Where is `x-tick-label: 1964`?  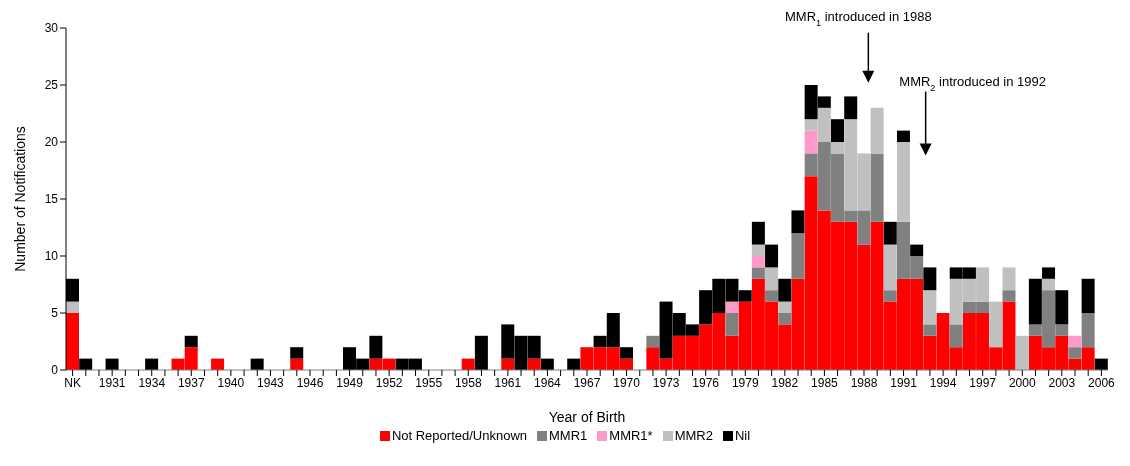 x-tick-label: 1964 is located at coordinates (548, 382).